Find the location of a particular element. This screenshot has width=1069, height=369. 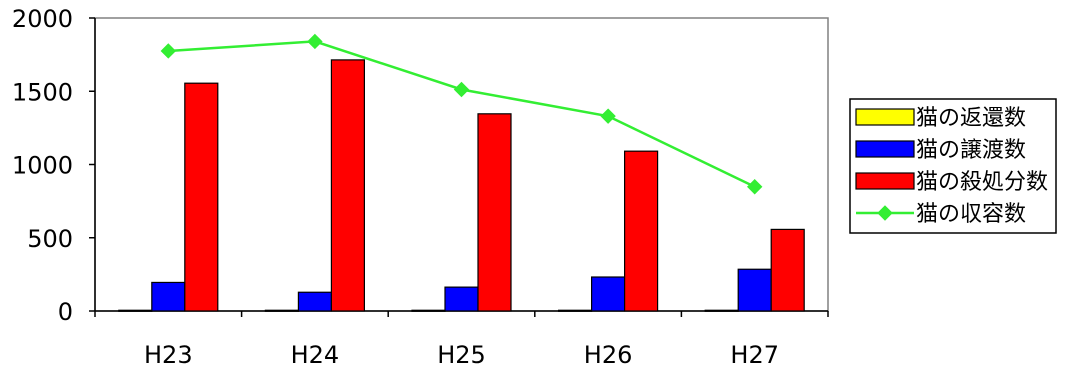

legend-label: 猫の収容数 is located at coordinates (971, 214).